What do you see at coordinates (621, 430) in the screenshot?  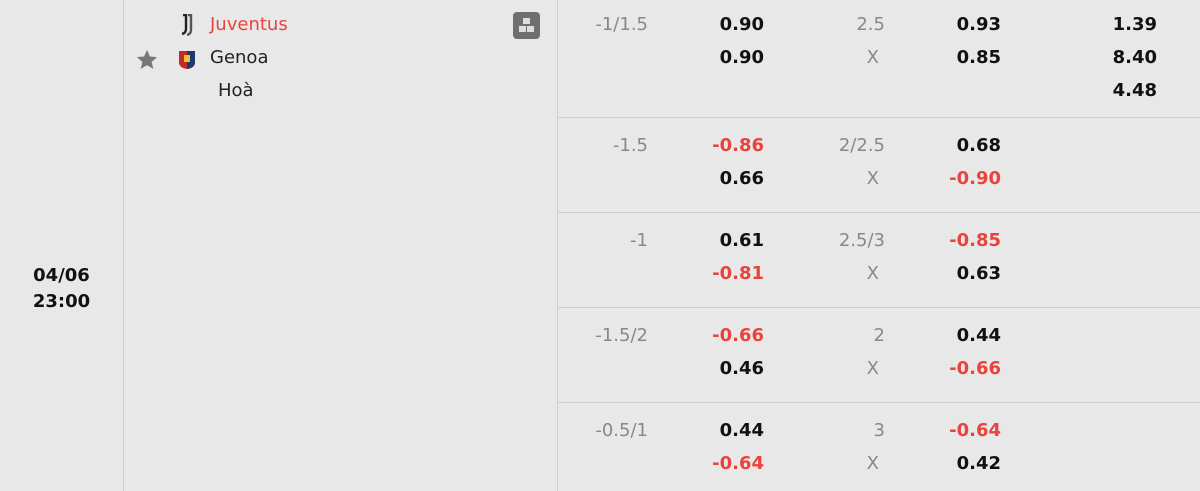 I see `handicap-line: -0.5/1` at bounding box center [621, 430].